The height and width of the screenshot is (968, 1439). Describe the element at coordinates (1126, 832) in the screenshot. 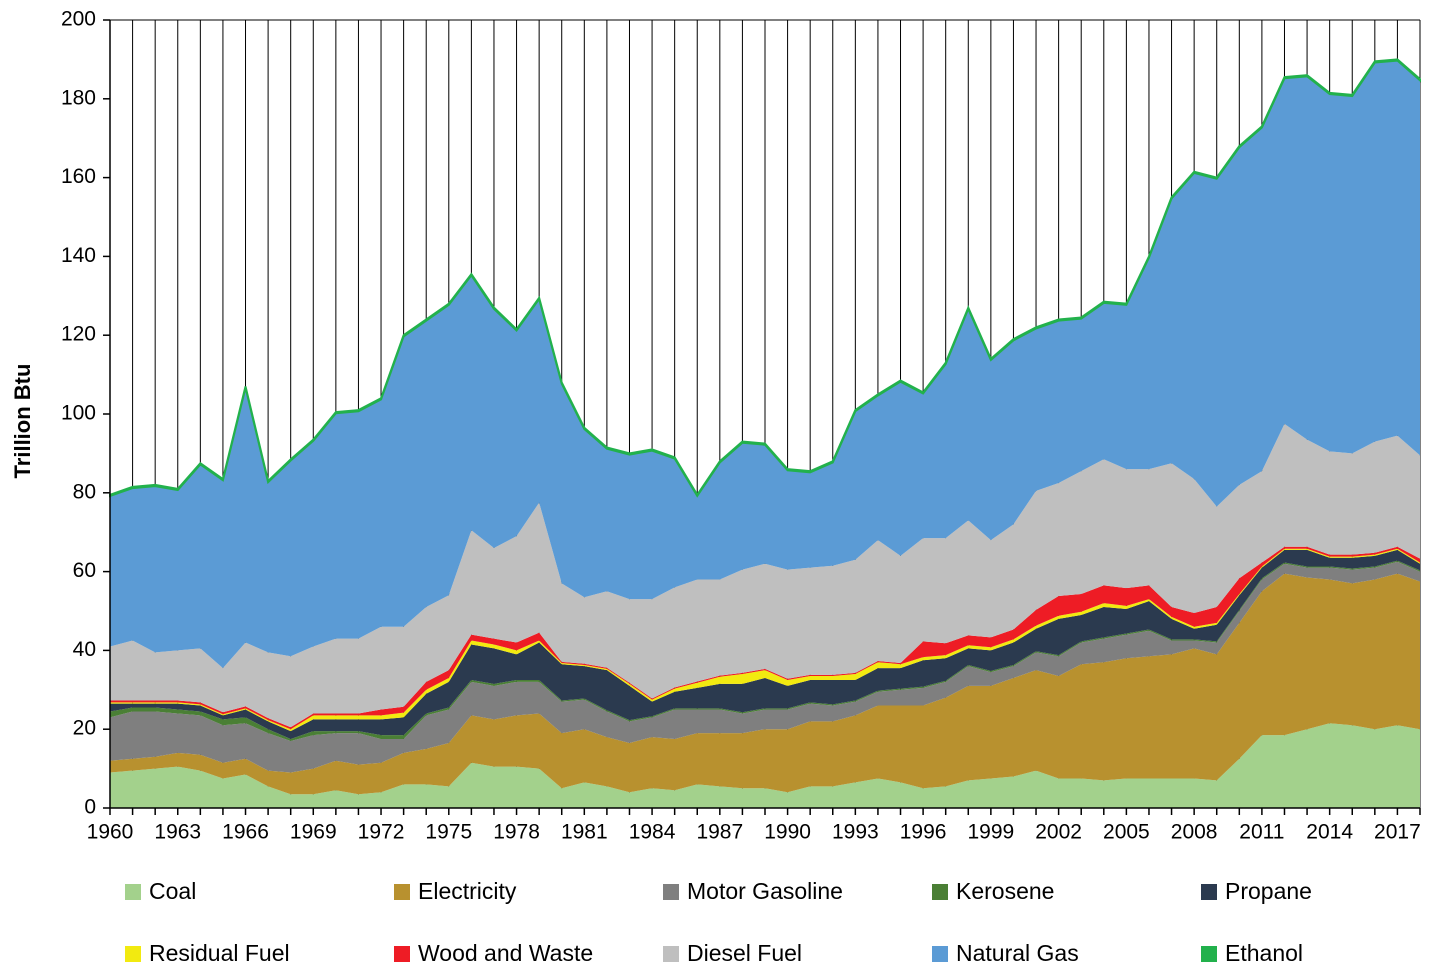

I see `x-tick-label: 2005` at that location.